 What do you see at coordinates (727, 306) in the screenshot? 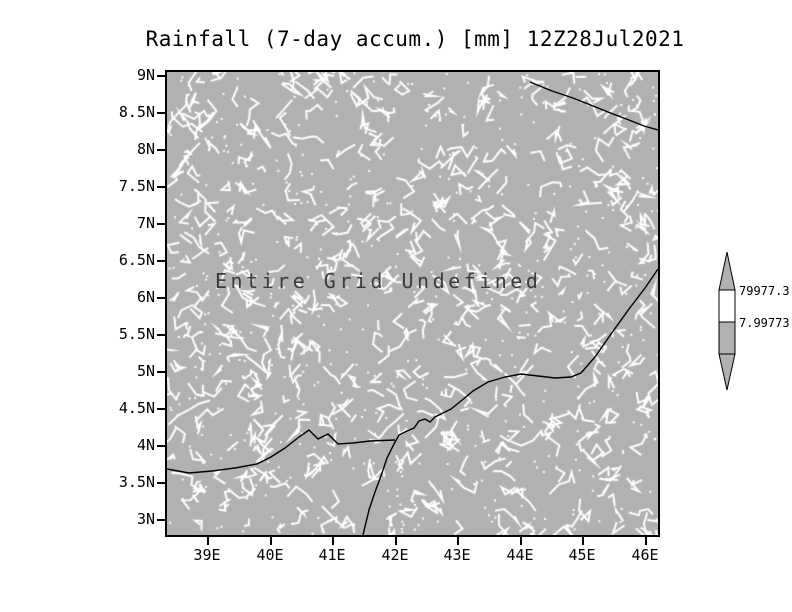
I see `colorbar-band-upper` at bounding box center [727, 306].